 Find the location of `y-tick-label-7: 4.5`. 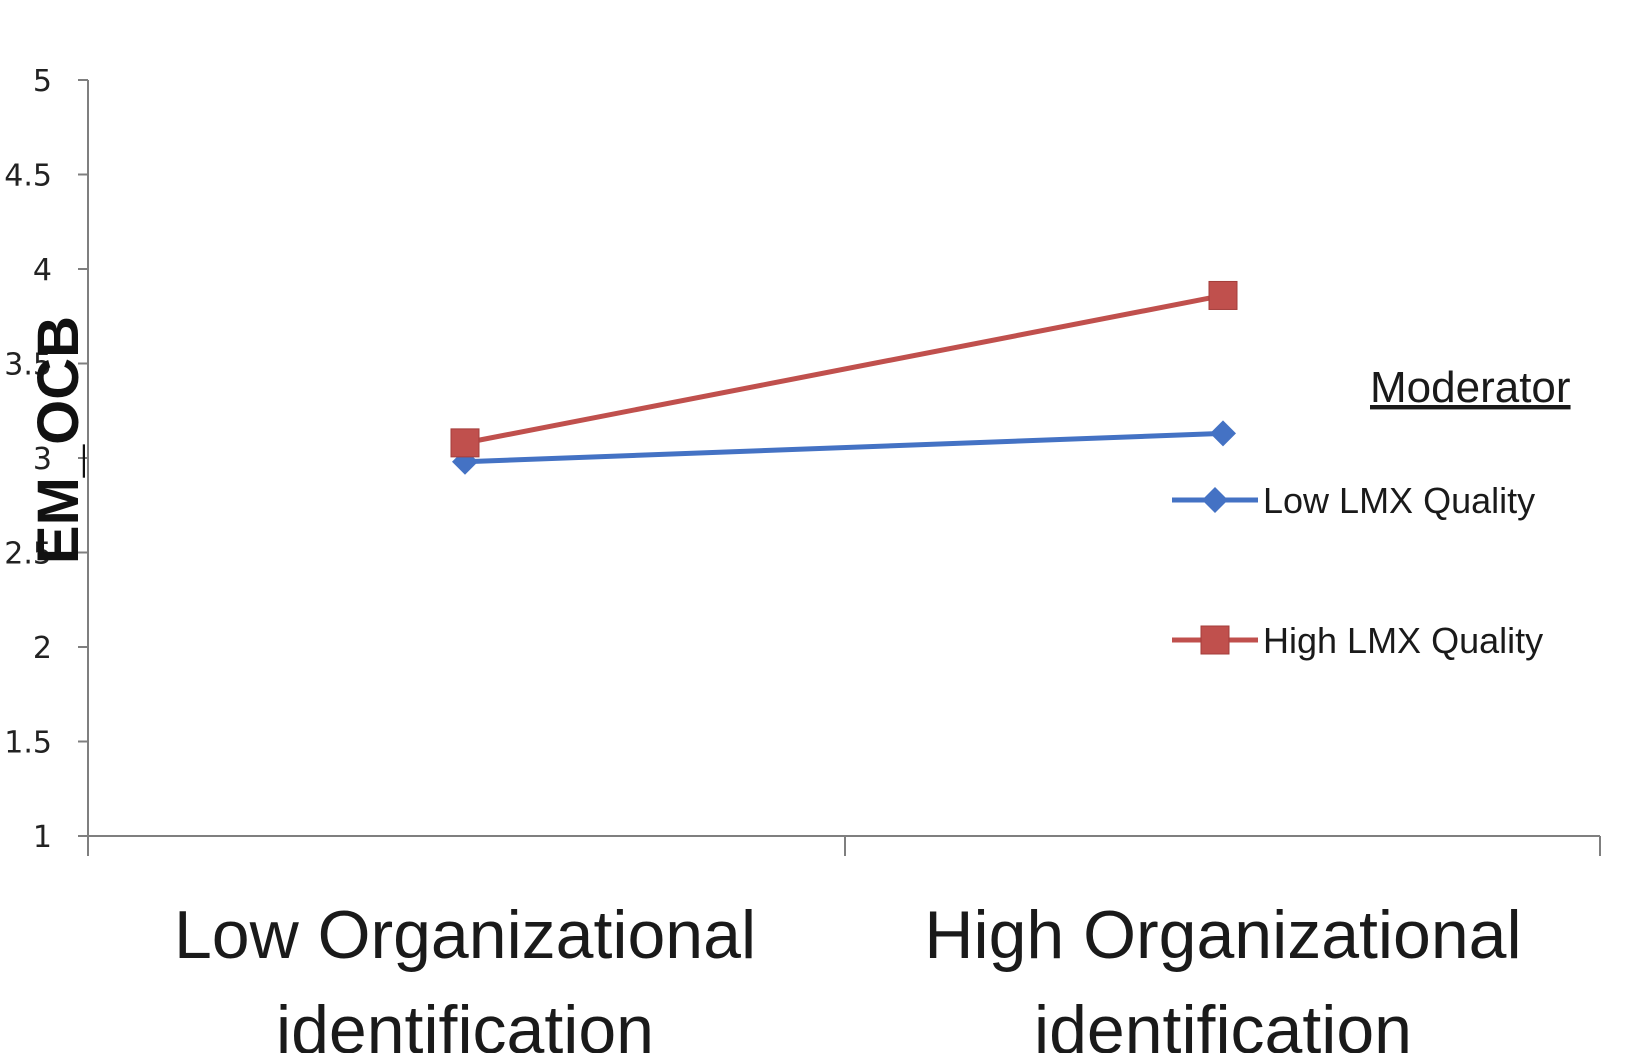

y-tick-label-7: 4.5 is located at coordinates (28, 176).